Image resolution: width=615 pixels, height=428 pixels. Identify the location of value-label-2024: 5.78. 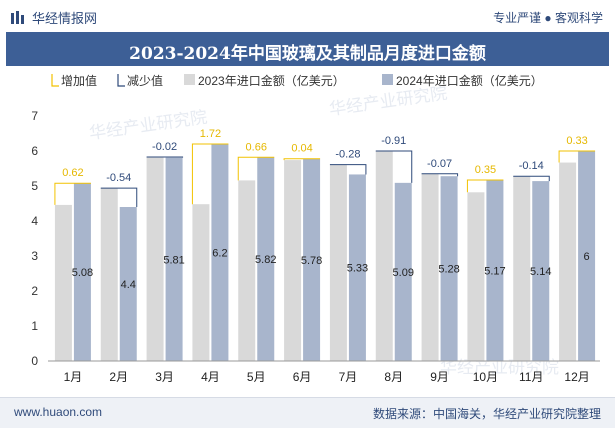
(311, 261).